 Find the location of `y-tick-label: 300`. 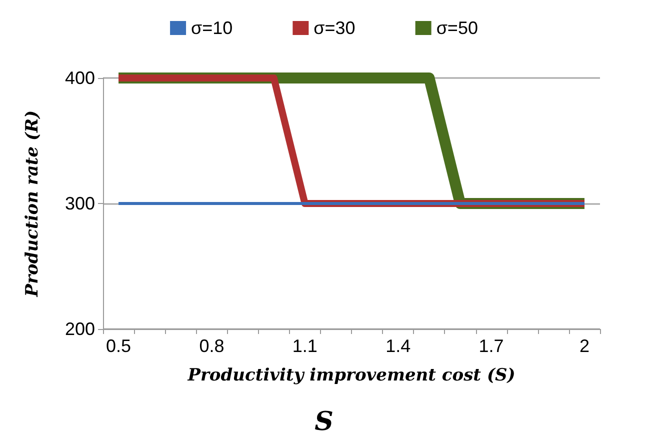

y-tick-label: 300 is located at coordinates (79, 204).